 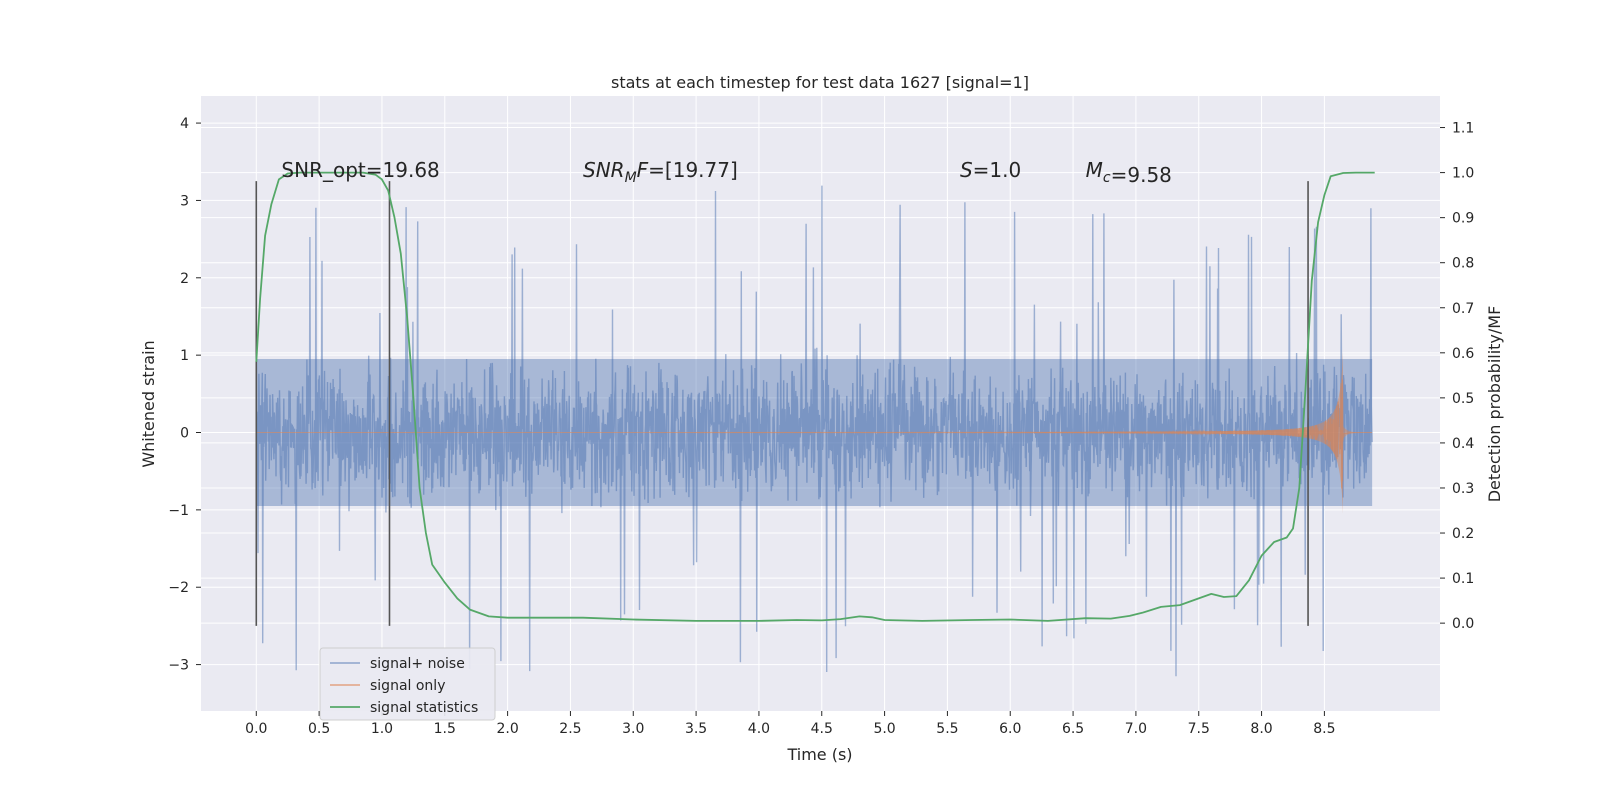 I want to click on annotation-text: S=1.0, so click(x=990, y=170).